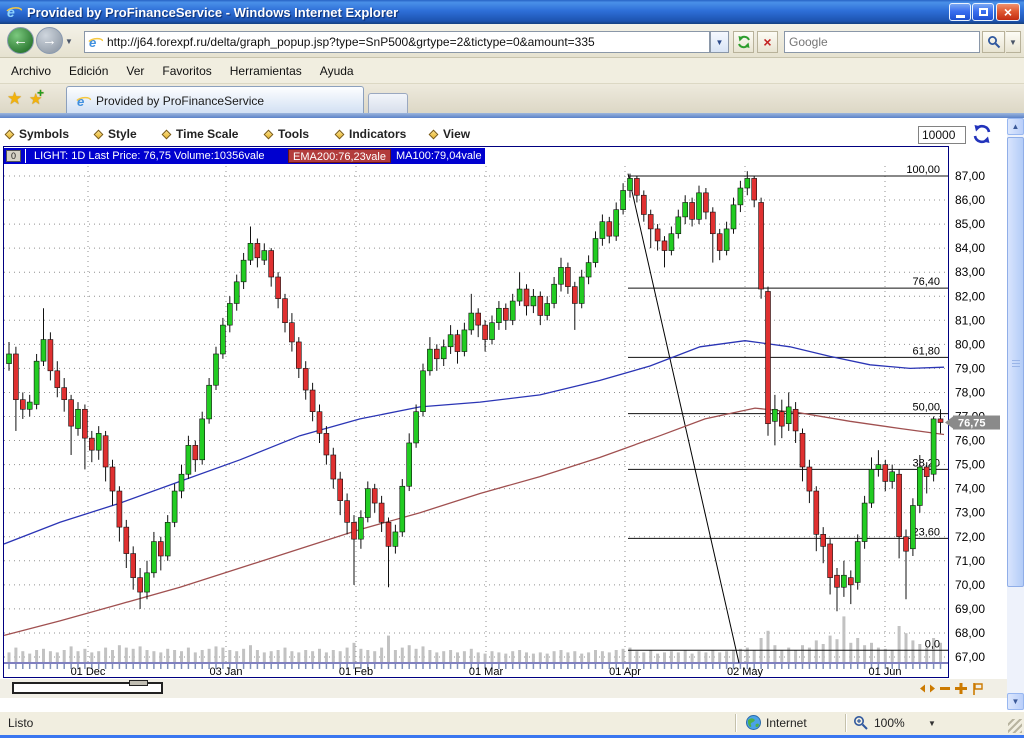 The width and height of the screenshot is (1024, 738). Describe the element at coordinates (138, 683) in the screenshot. I see `range-slider-thumb` at that location.